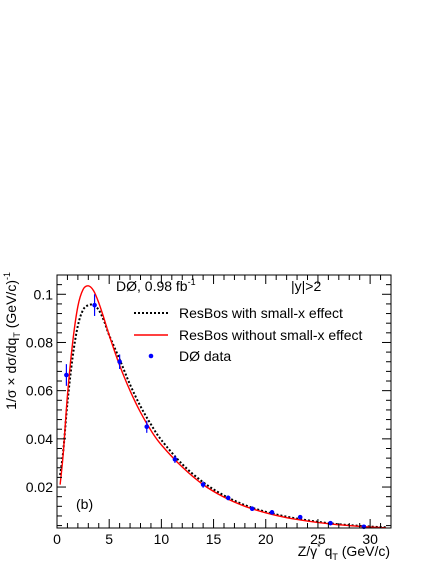  Describe the element at coordinates (44, 294) in the screenshot. I see `y-tick-label: 0.1` at that location.